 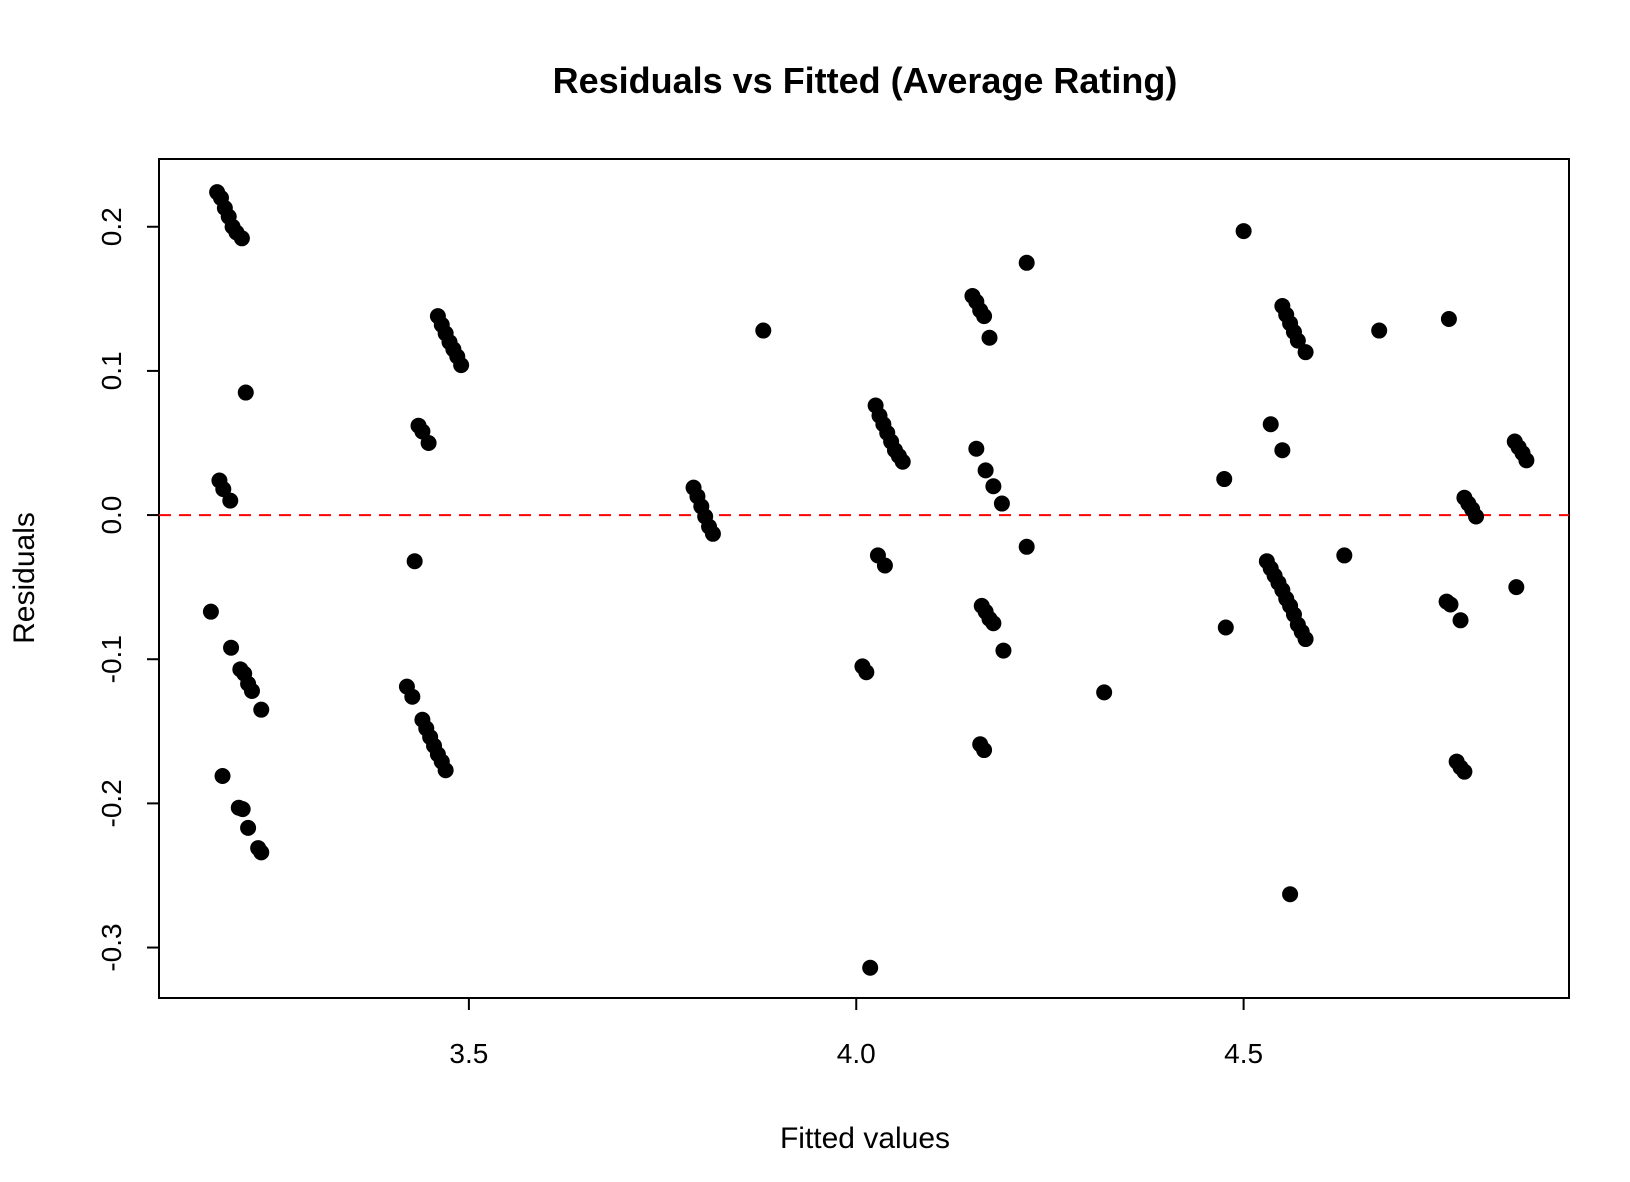 I want to click on y-tick-label-4: 0.1, so click(x=111, y=370).